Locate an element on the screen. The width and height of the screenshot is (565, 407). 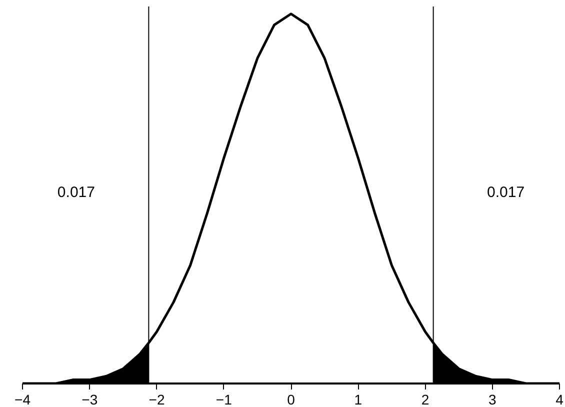
x-tick-label: 0 is located at coordinates (291, 399).